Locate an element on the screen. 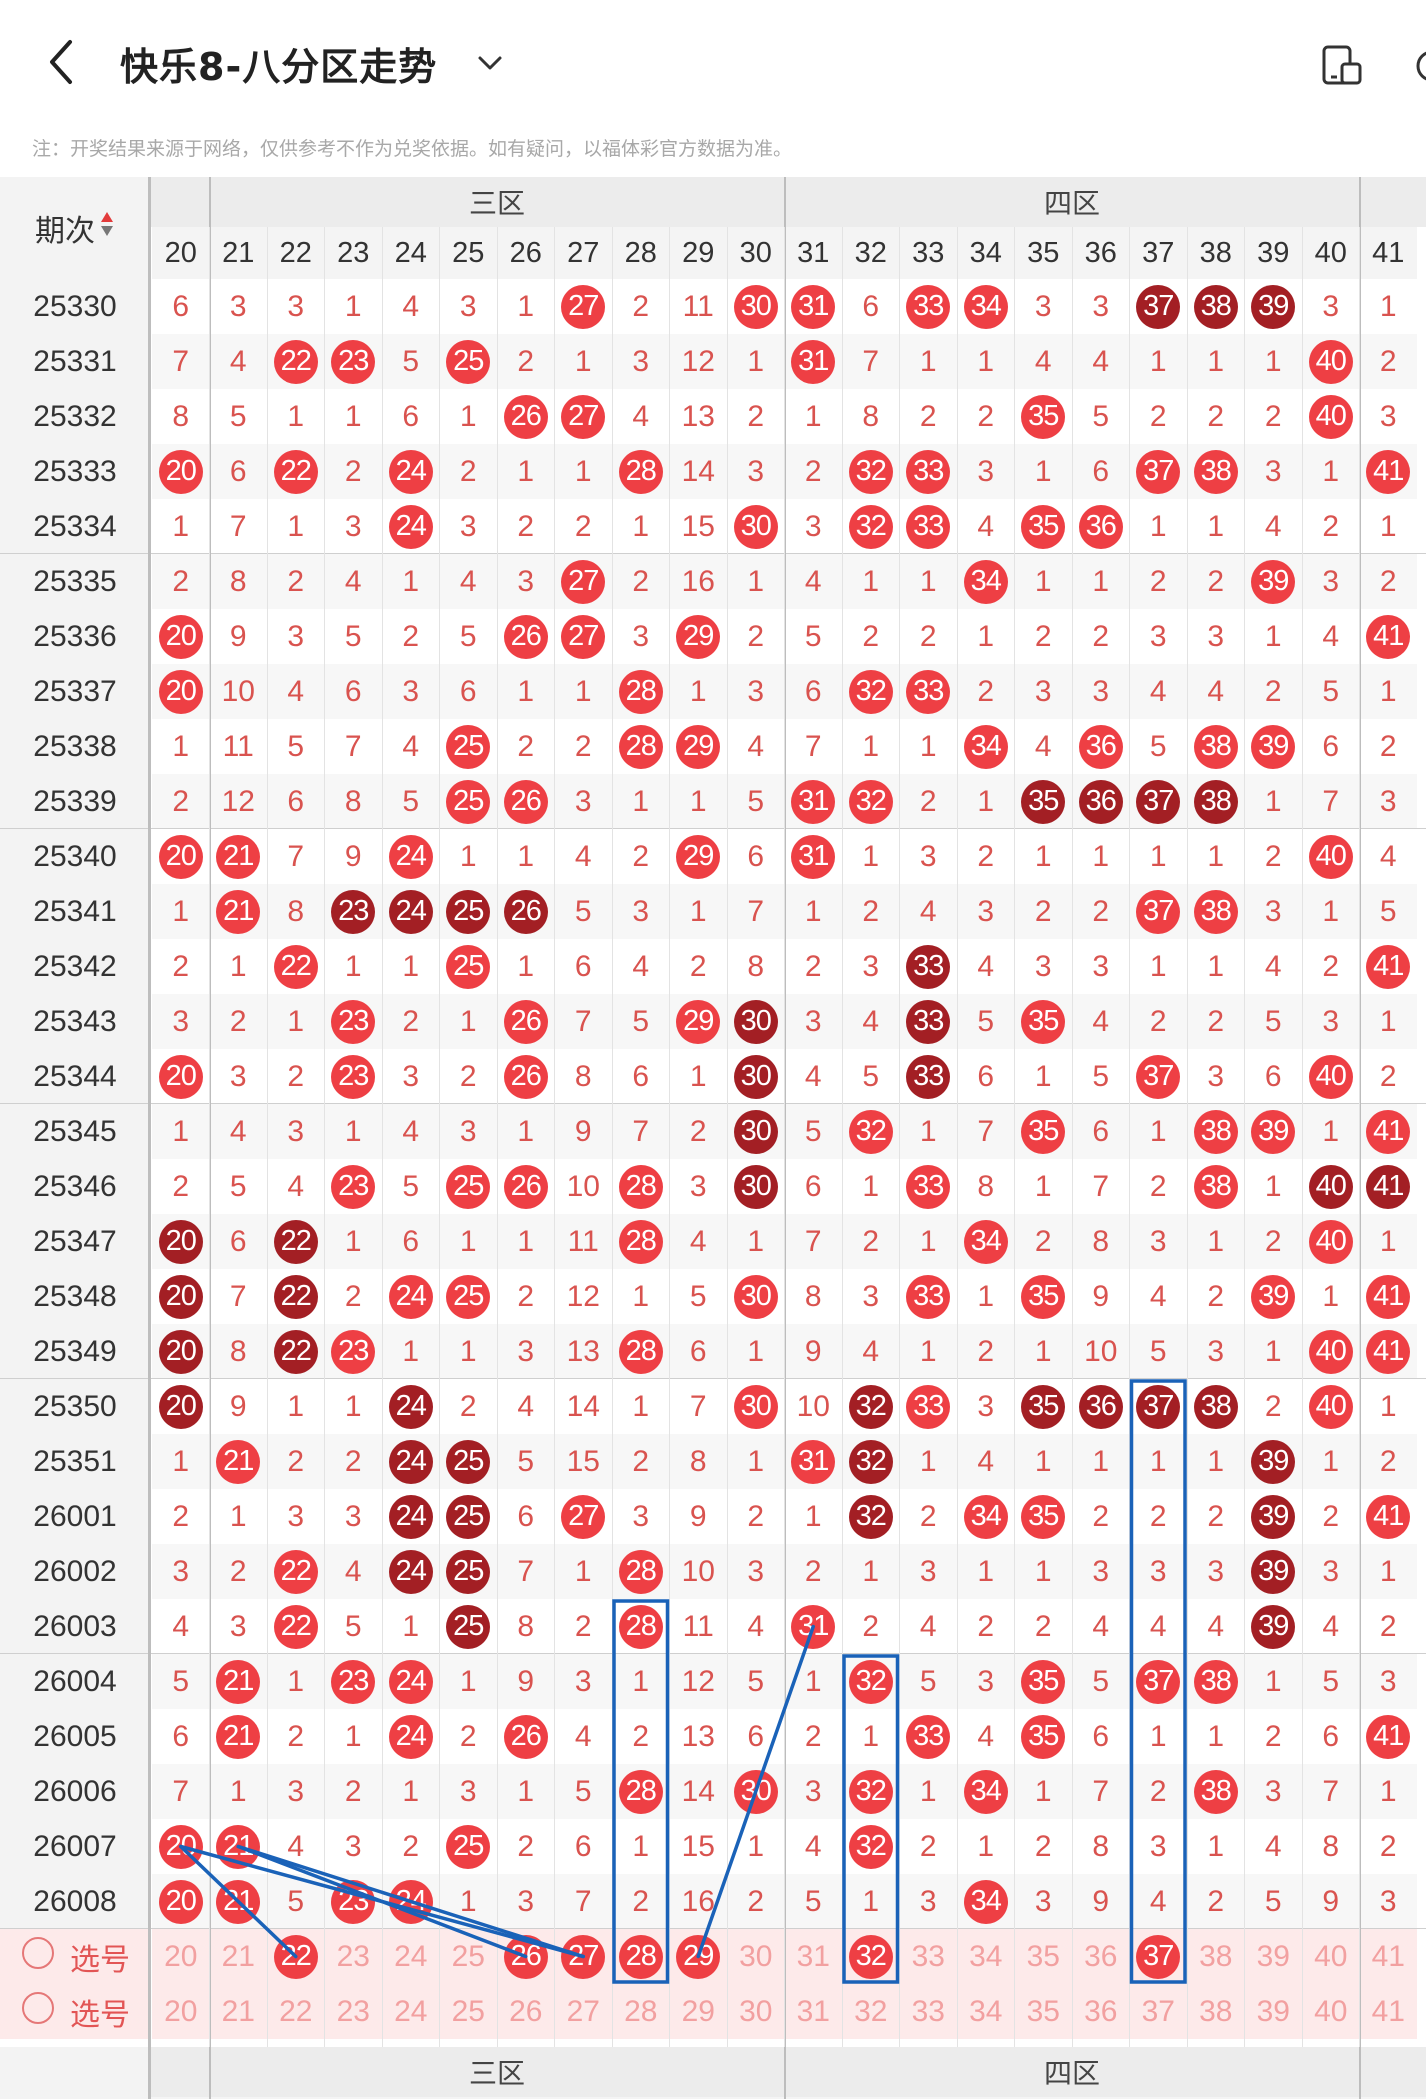 This screenshot has height=2099, width=1426. drawn-number-ball: 34 is located at coordinates (985, 1901).